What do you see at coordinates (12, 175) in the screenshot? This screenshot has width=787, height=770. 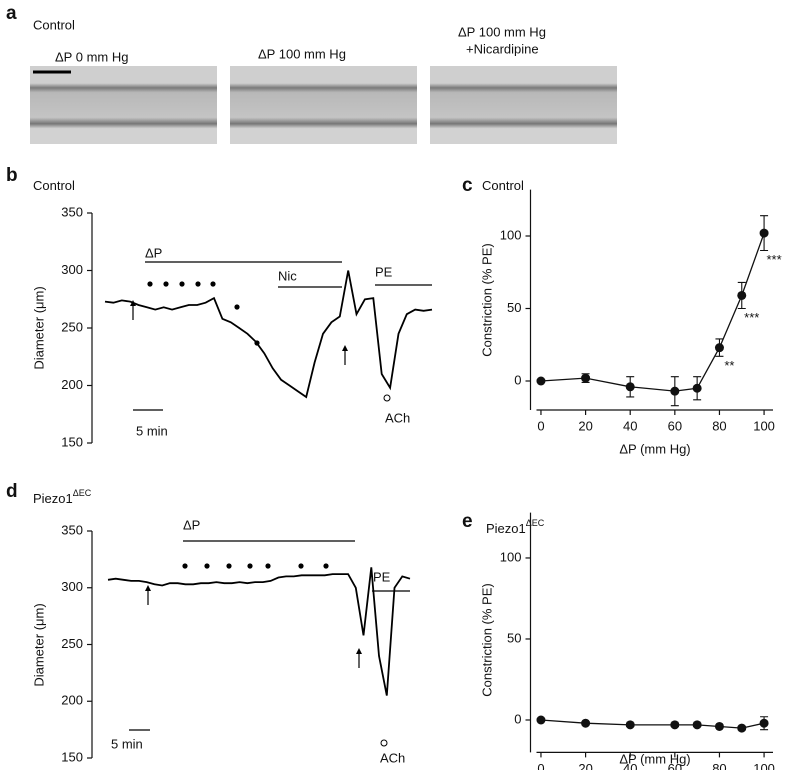 I see `panel-letter: b` at bounding box center [12, 175].